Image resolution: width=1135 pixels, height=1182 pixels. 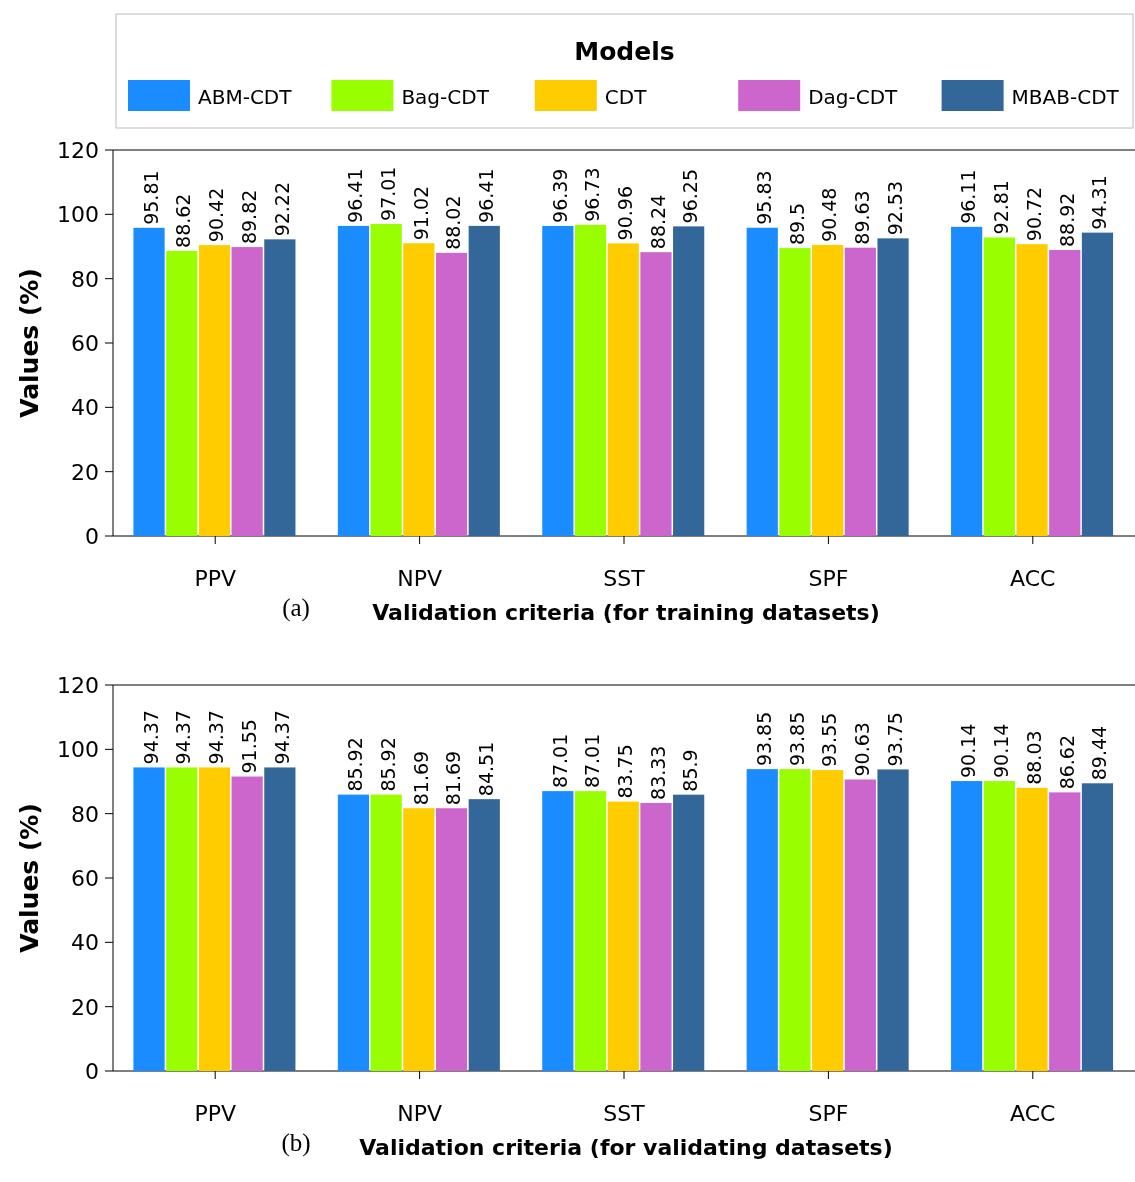 What do you see at coordinates (796, 224) in the screenshot?
I see `data-label: 89.5` at bounding box center [796, 224].